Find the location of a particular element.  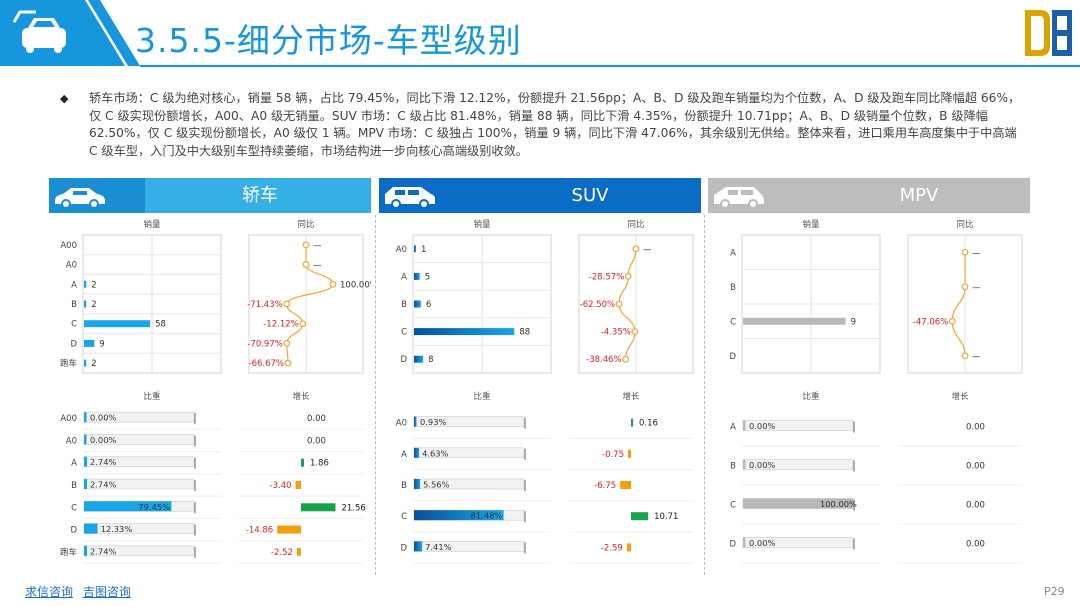

sales-data-label: 5 is located at coordinates (427, 277).